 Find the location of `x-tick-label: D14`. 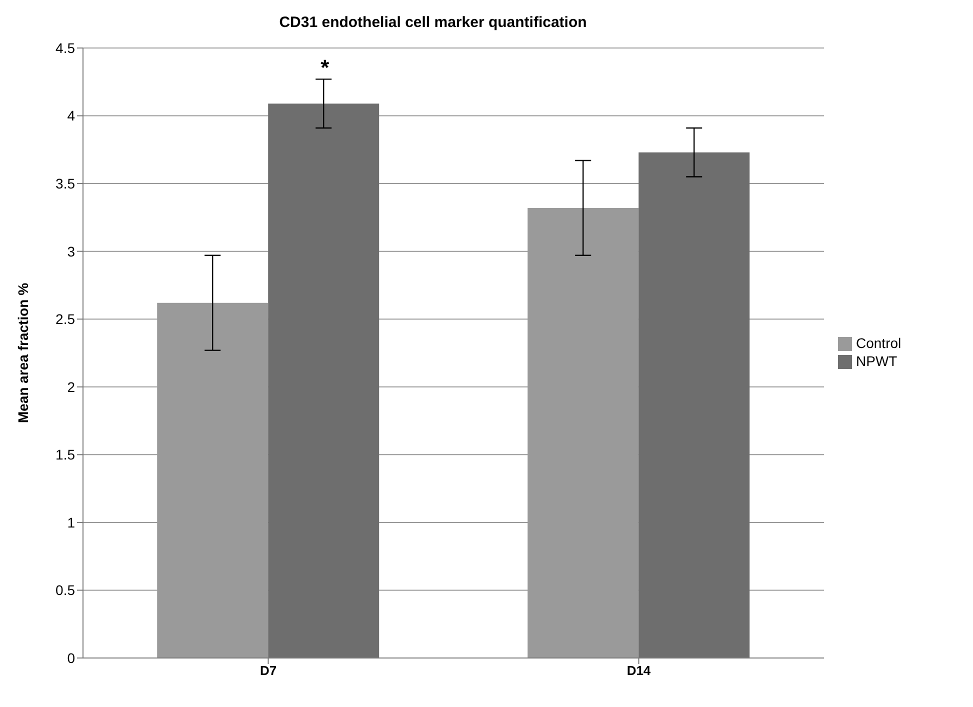

x-tick-label: D14 is located at coordinates (639, 670).